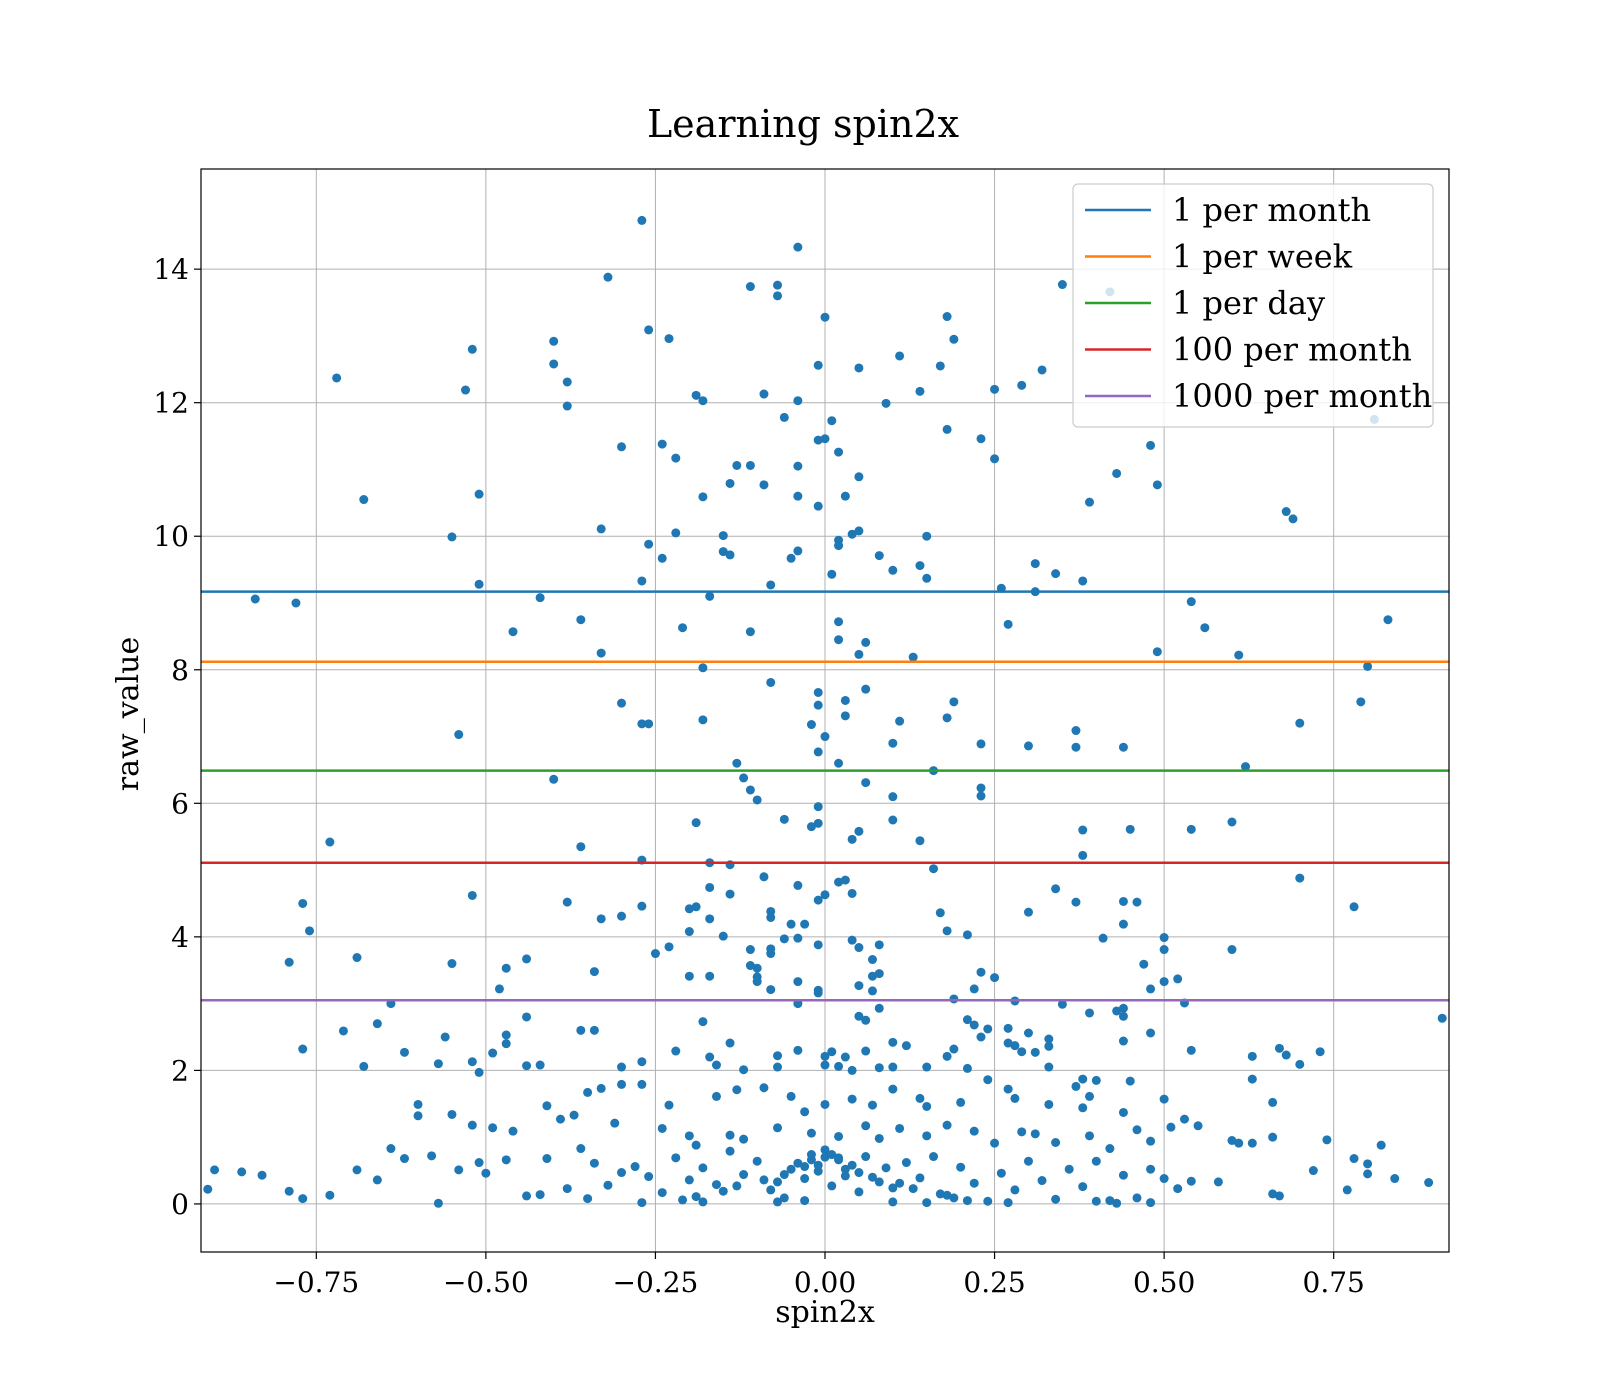 The width and height of the screenshot is (1600, 1400). I want to click on x-tick-label: −0.50, so click(486, 1282).